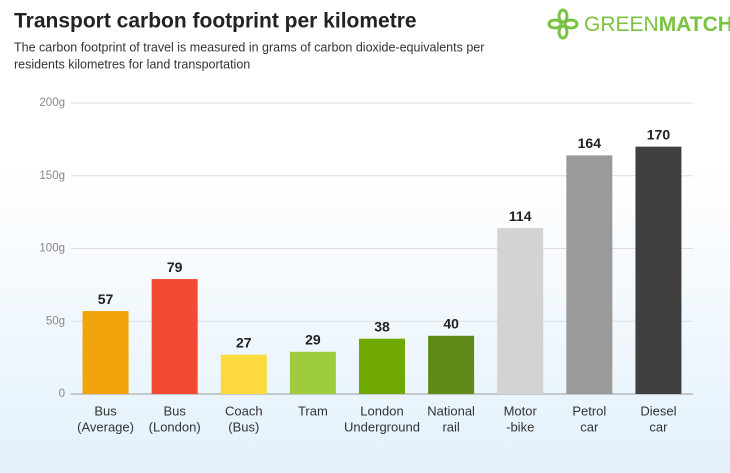 The image size is (730, 473). Describe the element at coordinates (106, 299) in the screenshot. I see `value-label: 57` at that location.